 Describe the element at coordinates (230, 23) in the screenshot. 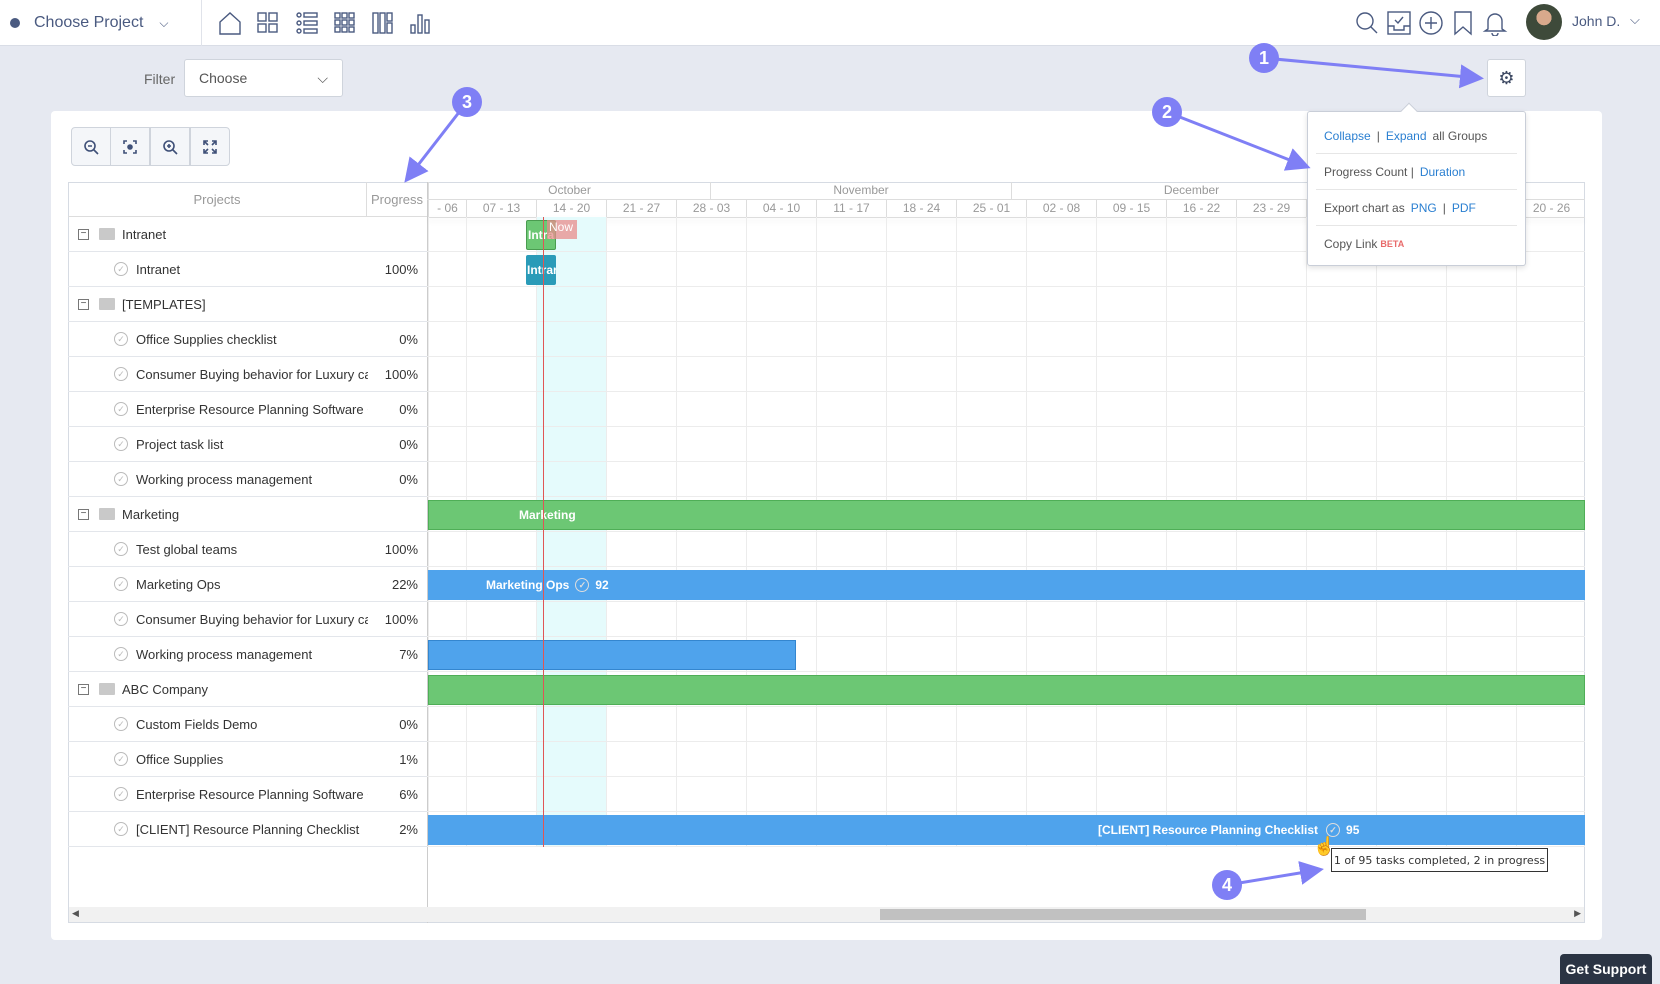

I see `home-icon` at that location.